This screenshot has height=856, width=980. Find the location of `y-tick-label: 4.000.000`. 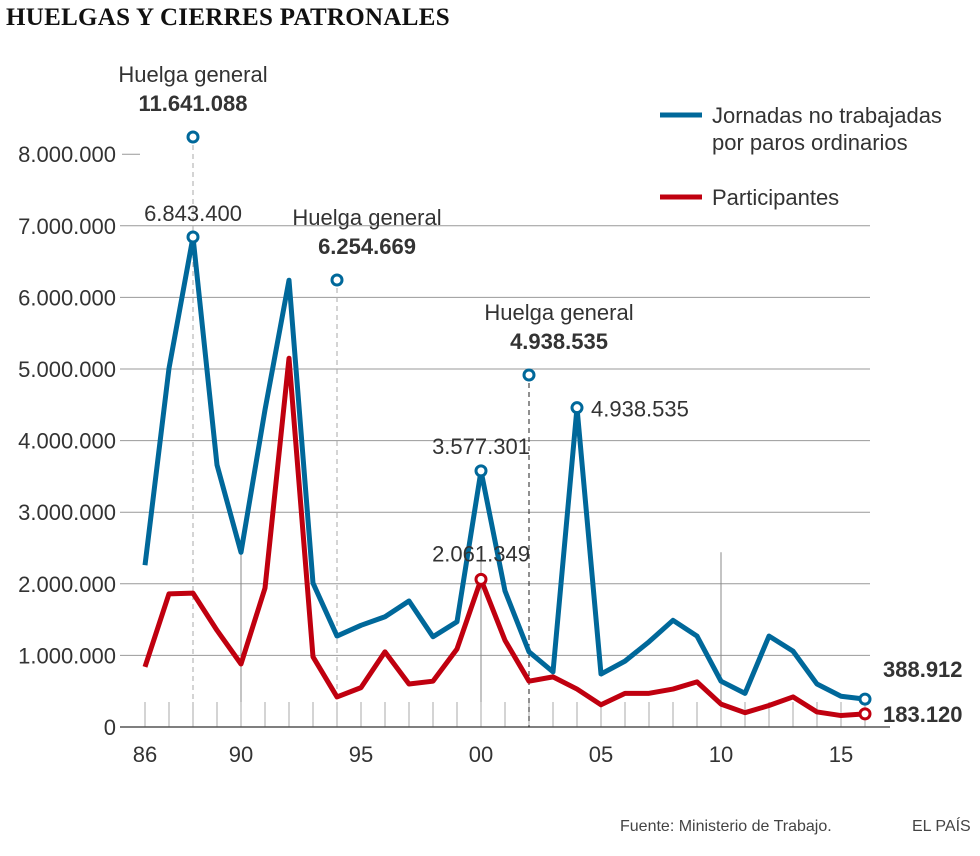

y-tick-label: 4.000.000 is located at coordinates (67, 441).